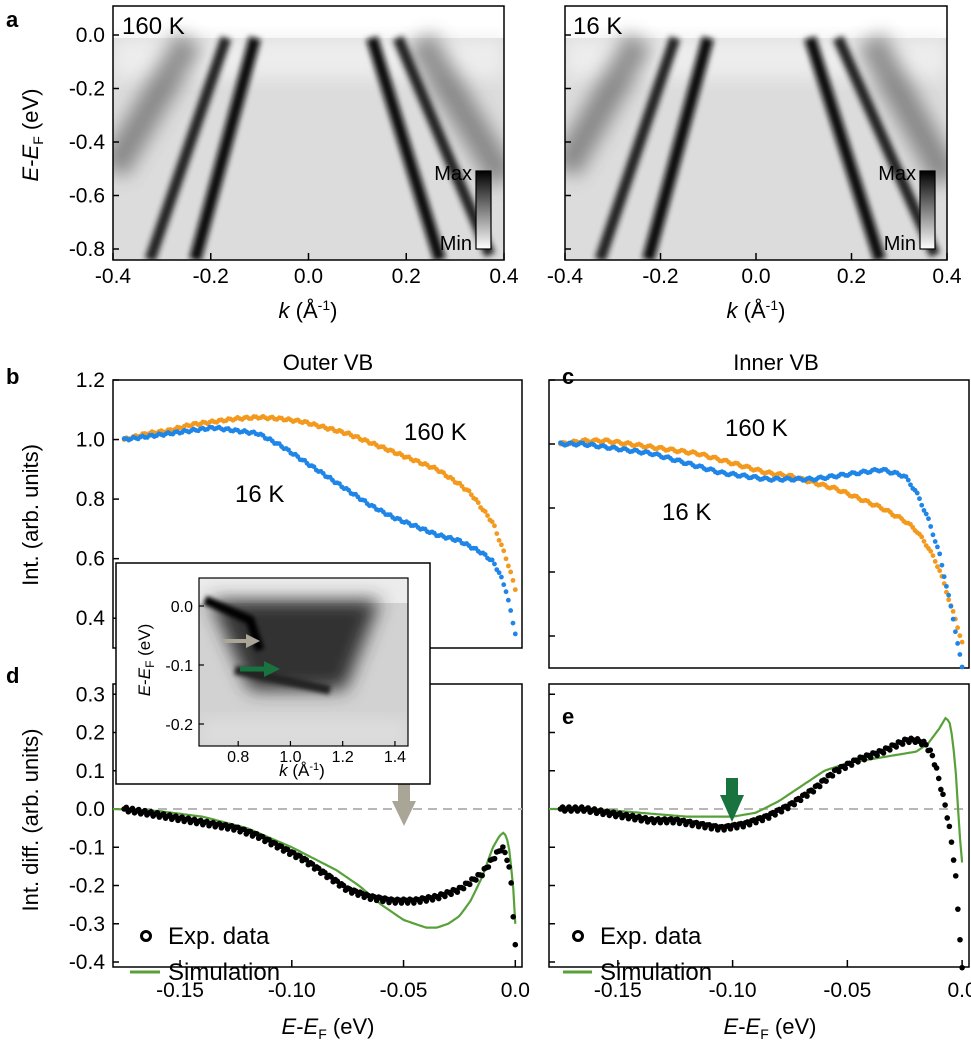 The height and width of the screenshot is (1045, 971). Describe the element at coordinates (30, 113) in the screenshot. I see `ylabel-unit: (eV)` at that location.